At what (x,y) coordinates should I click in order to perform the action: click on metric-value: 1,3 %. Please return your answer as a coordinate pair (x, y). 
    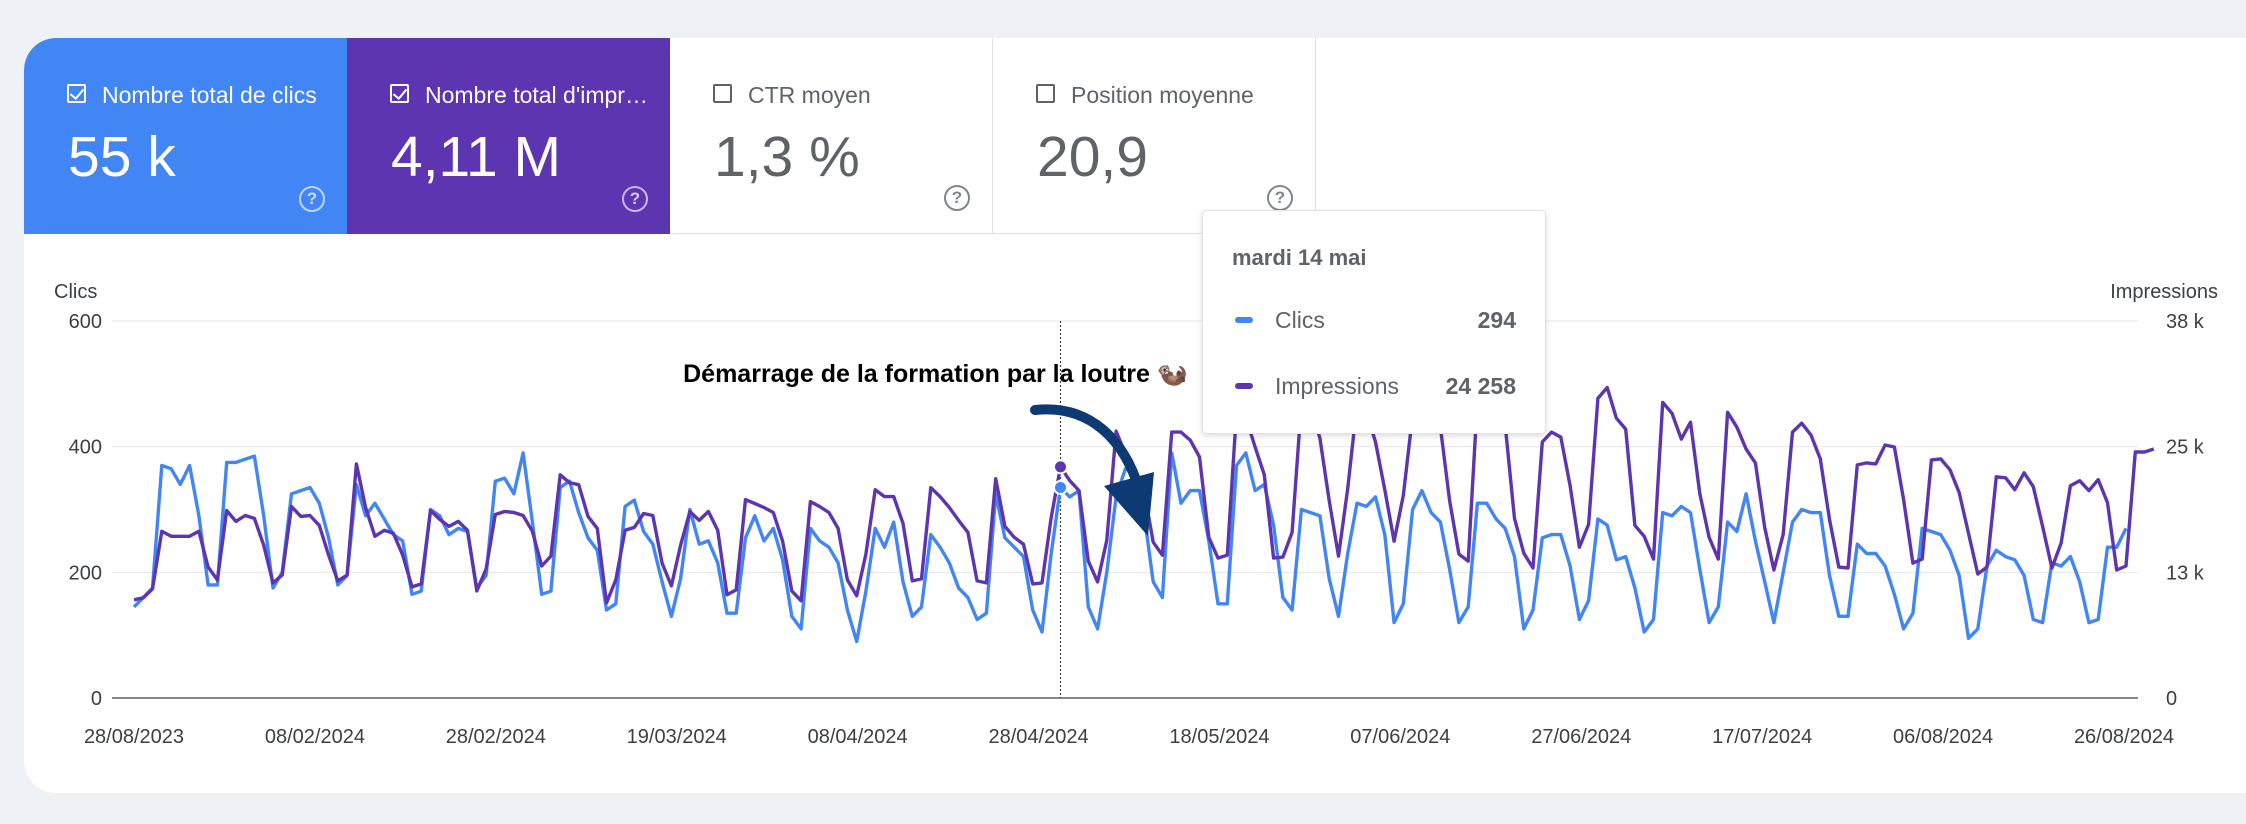
    Looking at the image, I should click on (787, 157).